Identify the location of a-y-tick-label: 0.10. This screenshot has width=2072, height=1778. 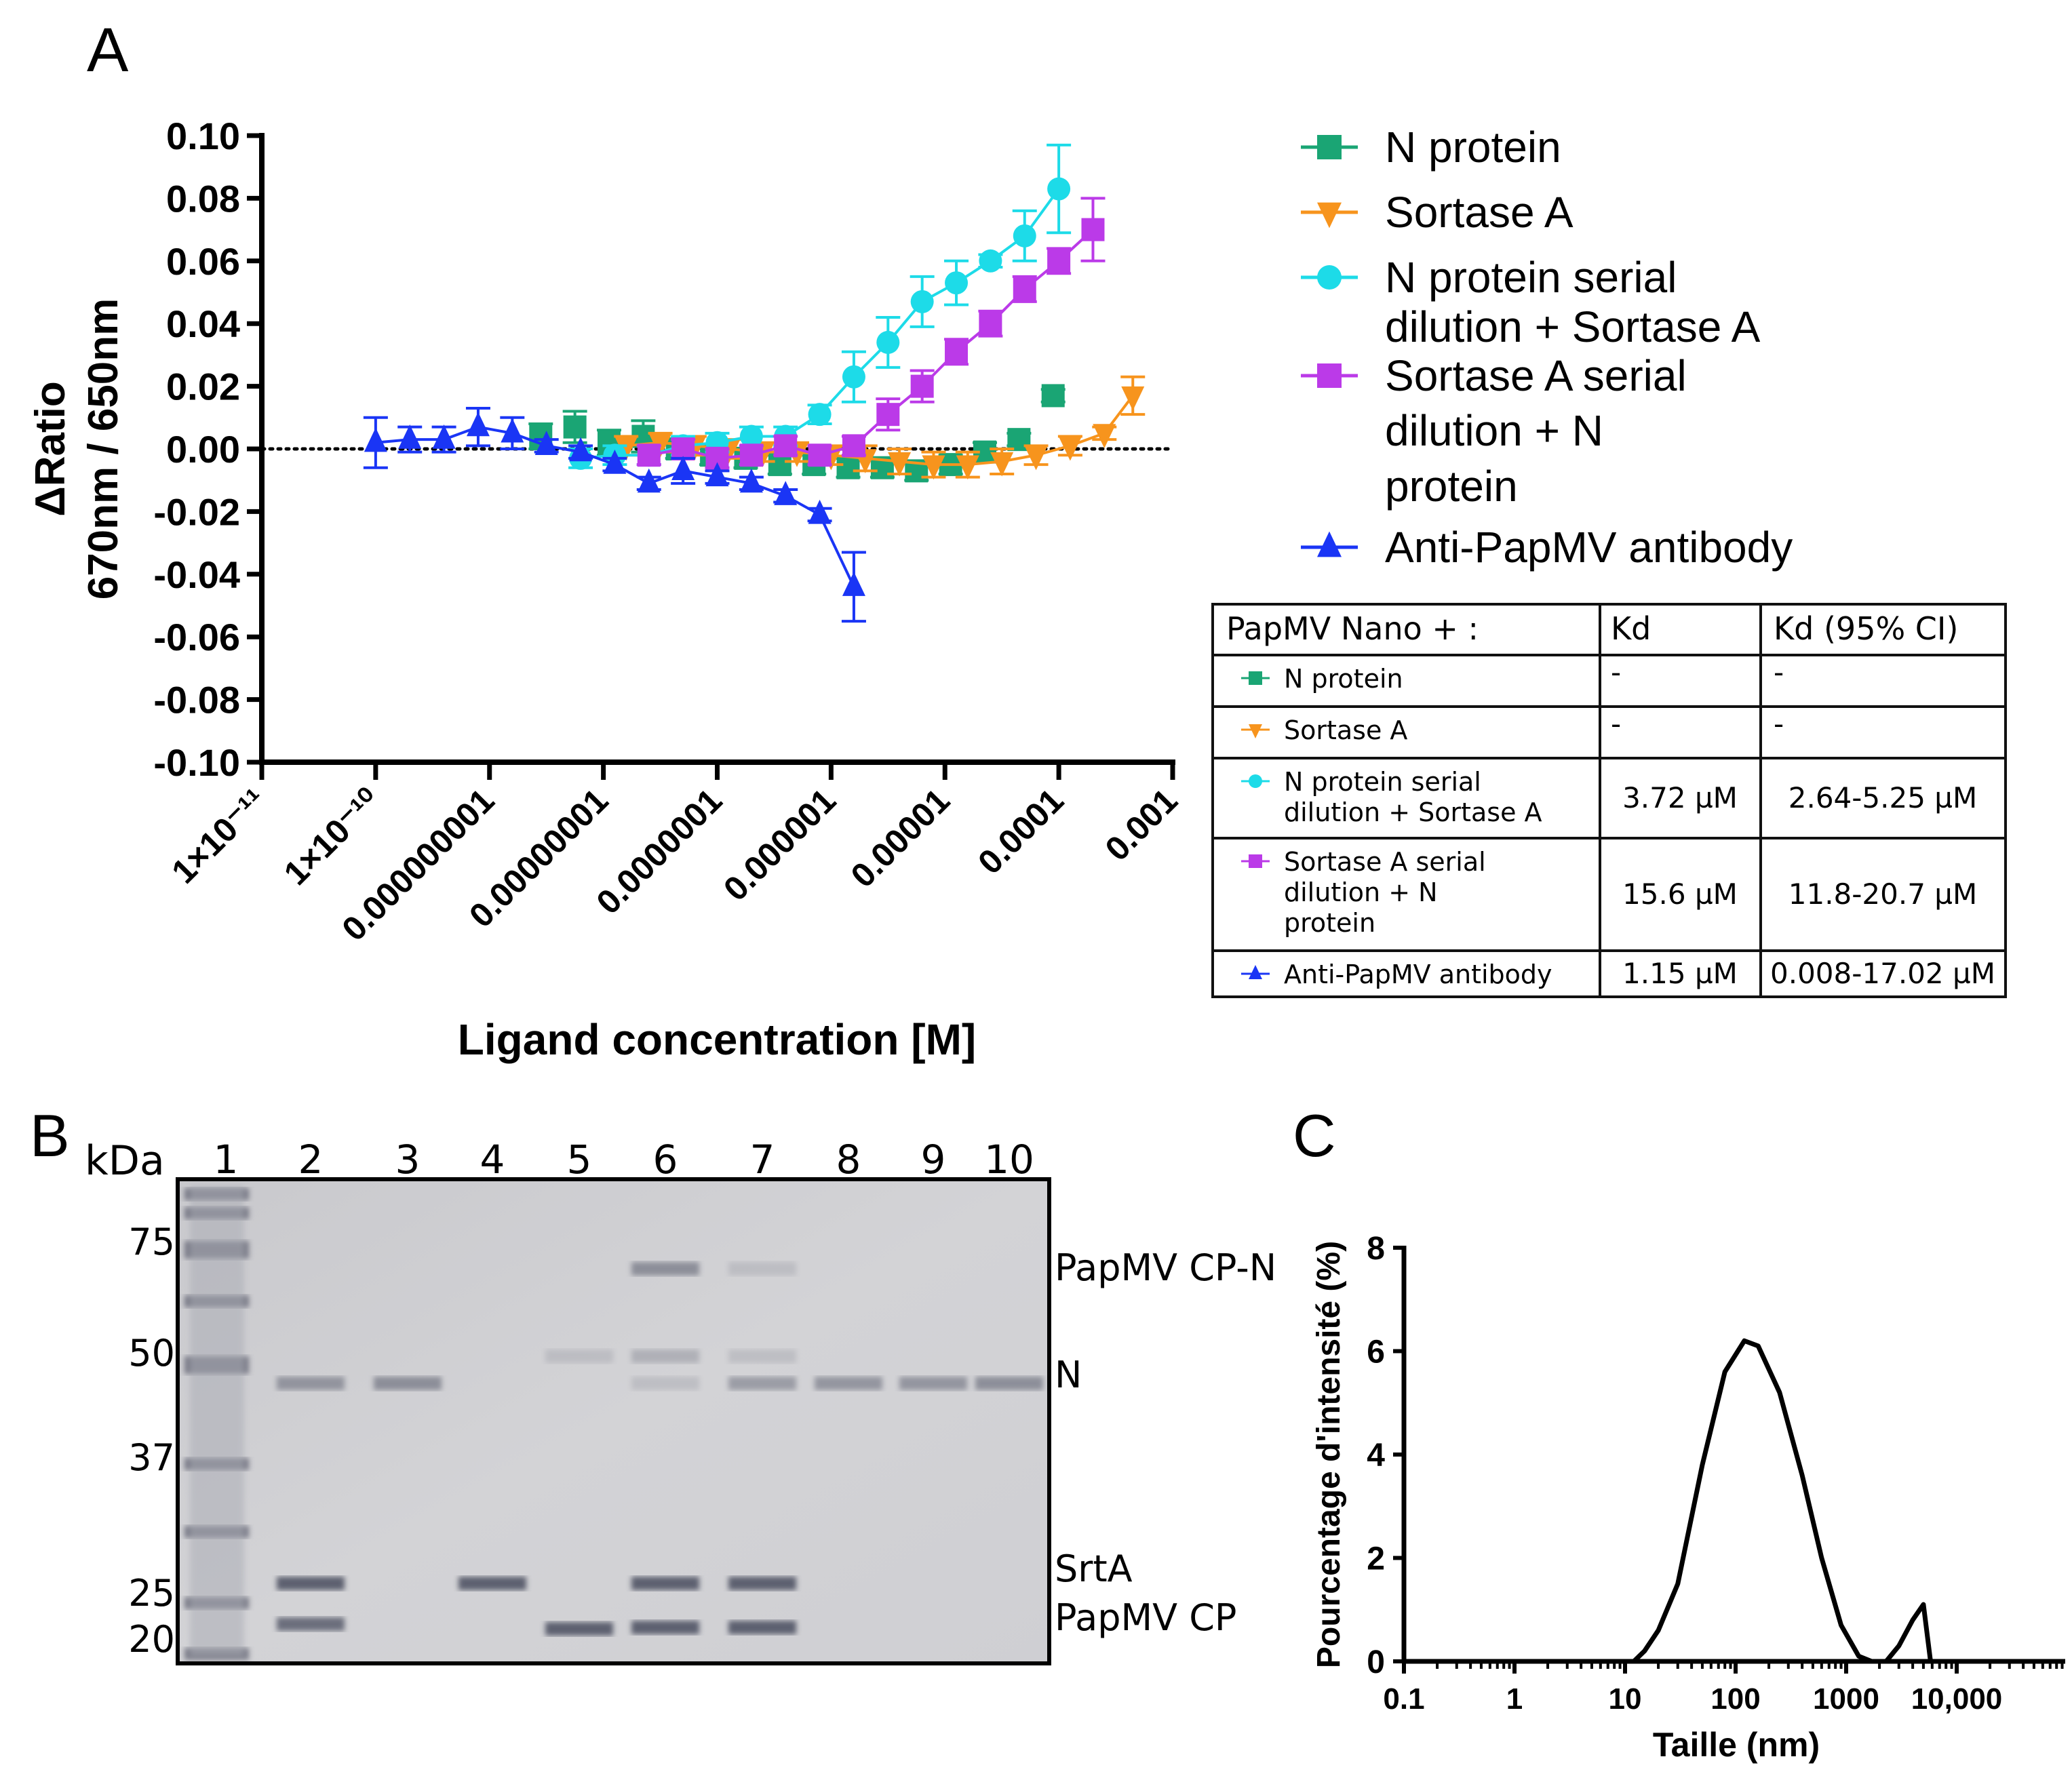
(203, 136).